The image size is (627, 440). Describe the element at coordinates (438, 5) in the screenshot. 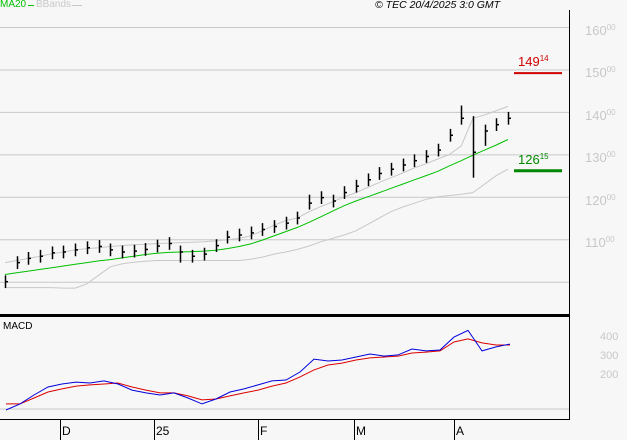

I see `copyright-timestamp: © TEC 20/4/2025 3:0 GMT` at that location.